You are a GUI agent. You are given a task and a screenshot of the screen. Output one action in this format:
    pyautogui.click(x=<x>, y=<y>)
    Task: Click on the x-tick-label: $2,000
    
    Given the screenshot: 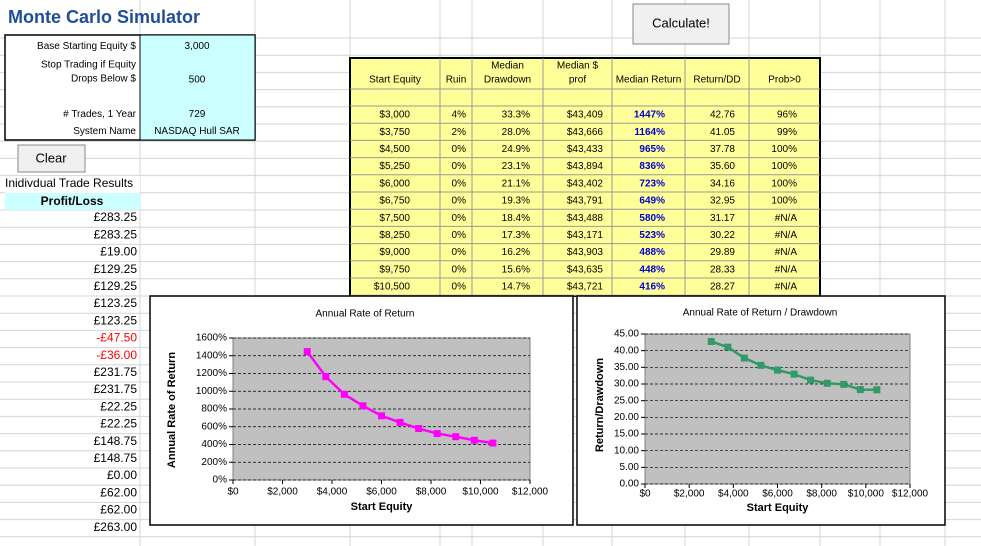 What is the action you would take?
    pyautogui.click(x=282, y=492)
    